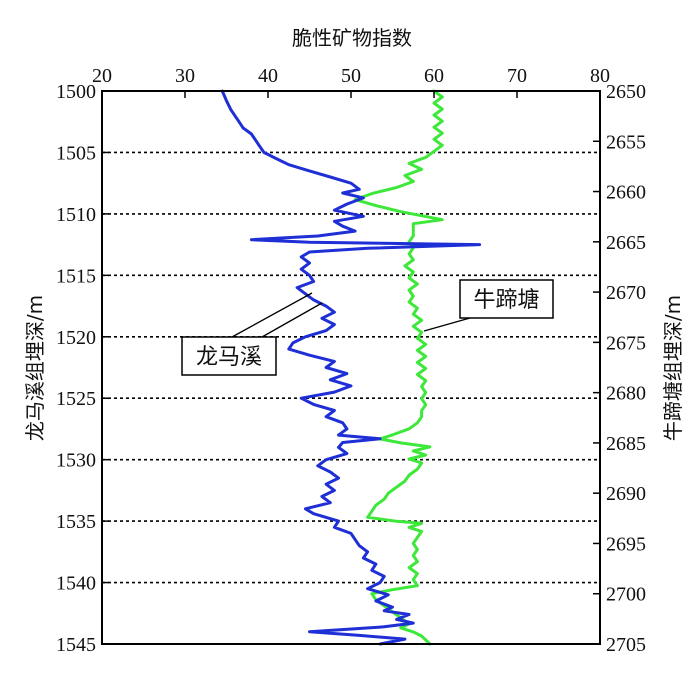 Image resolution: width=700 pixels, height=685 pixels. I want to click on y-left-tick-label: 1535, so click(76, 522).